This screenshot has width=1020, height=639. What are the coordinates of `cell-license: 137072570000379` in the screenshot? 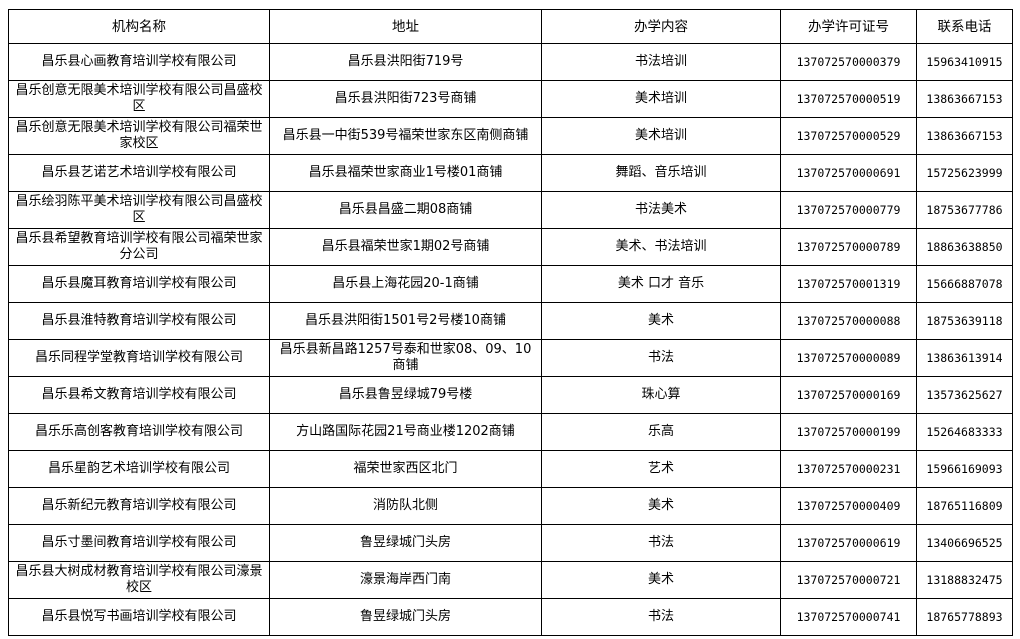 It's located at (848, 62).